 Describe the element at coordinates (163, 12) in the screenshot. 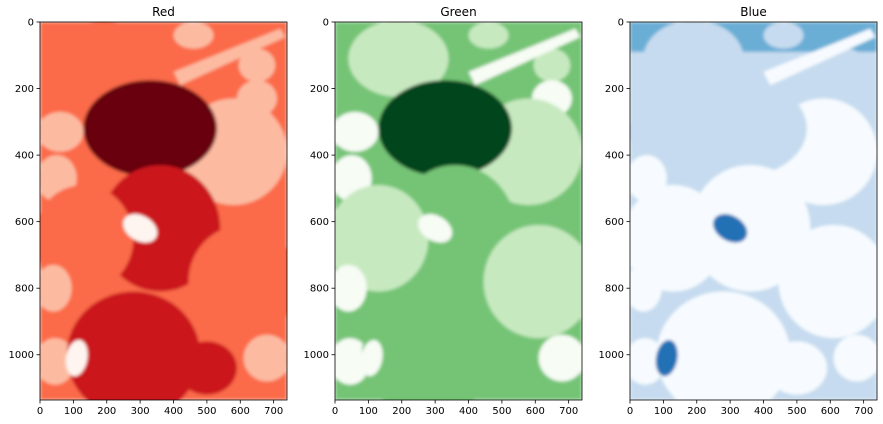

I see `panel-title: Red` at that location.